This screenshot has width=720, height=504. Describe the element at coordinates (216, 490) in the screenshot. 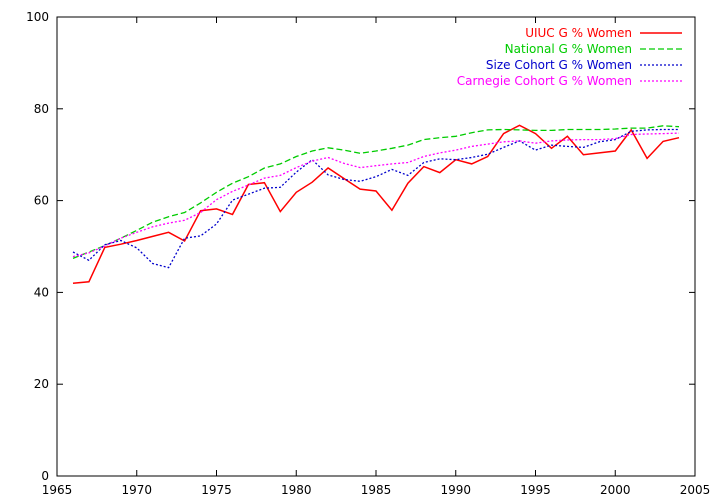

I see `x-tick-label: 1975` at that location.